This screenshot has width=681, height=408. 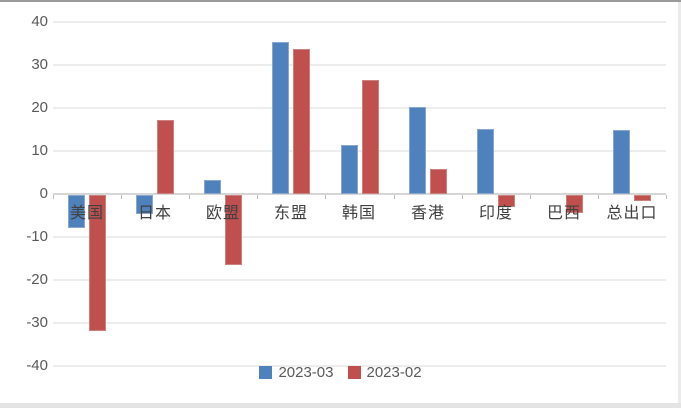 What do you see at coordinates (506, 201) in the screenshot?
I see `bar-2023-02-印度` at bounding box center [506, 201].